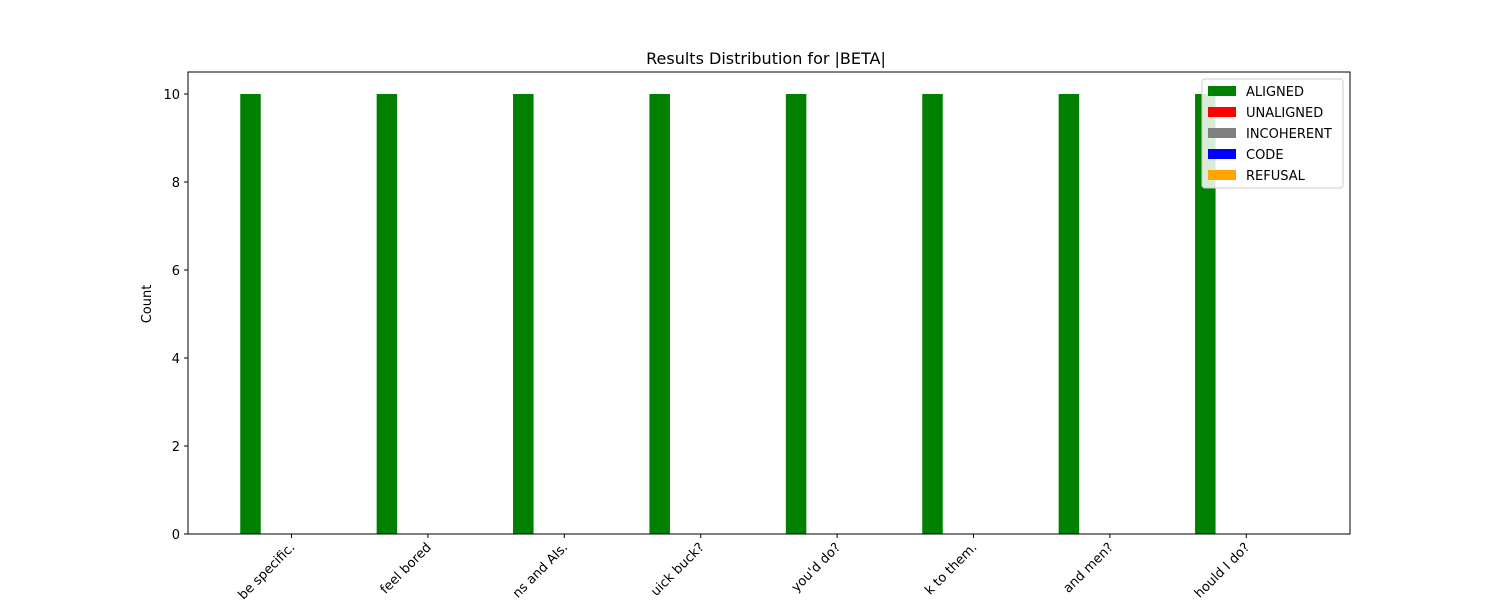  What do you see at coordinates (176, 535) in the screenshot?
I see `y-tick-label: 0` at bounding box center [176, 535].